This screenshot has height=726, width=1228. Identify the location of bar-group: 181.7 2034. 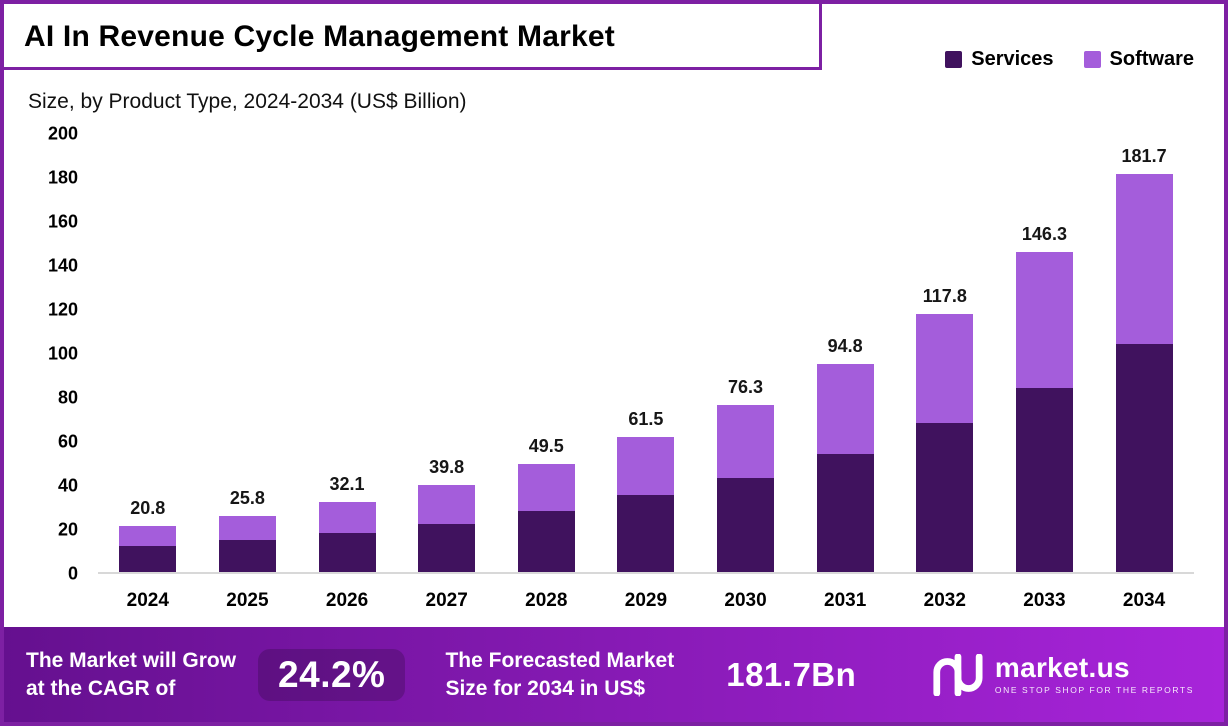
(1144, 372).